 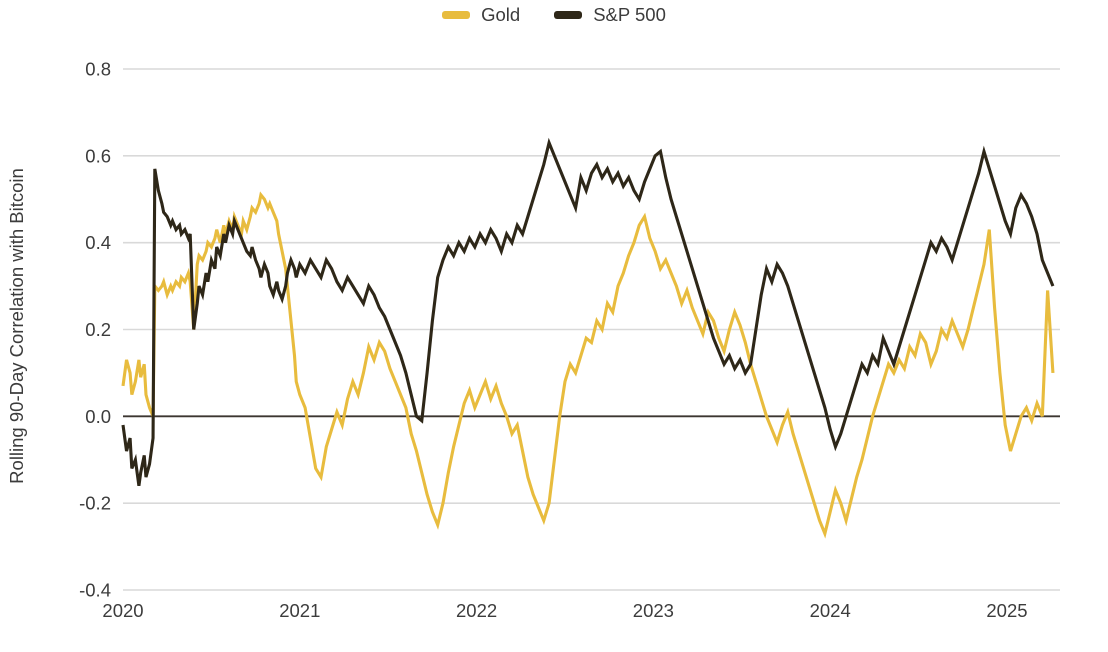 I want to click on x-axis-tick-label: 2025, so click(x=1006, y=610).